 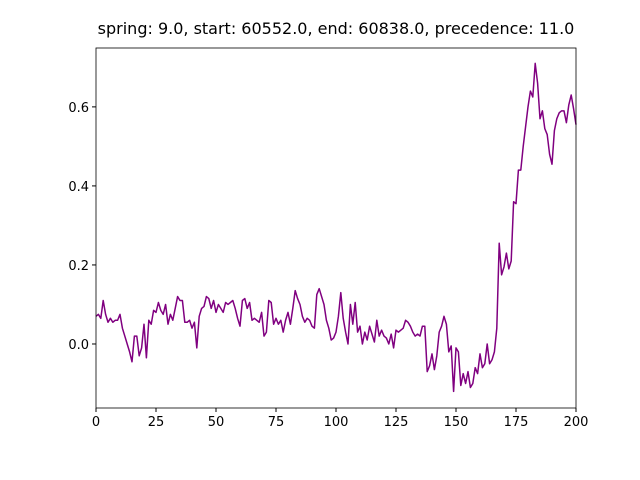 What do you see at coordinates (216, 422) in the screenshot?
I see `x-tick-label: 50` at bounding box center [216, 422].